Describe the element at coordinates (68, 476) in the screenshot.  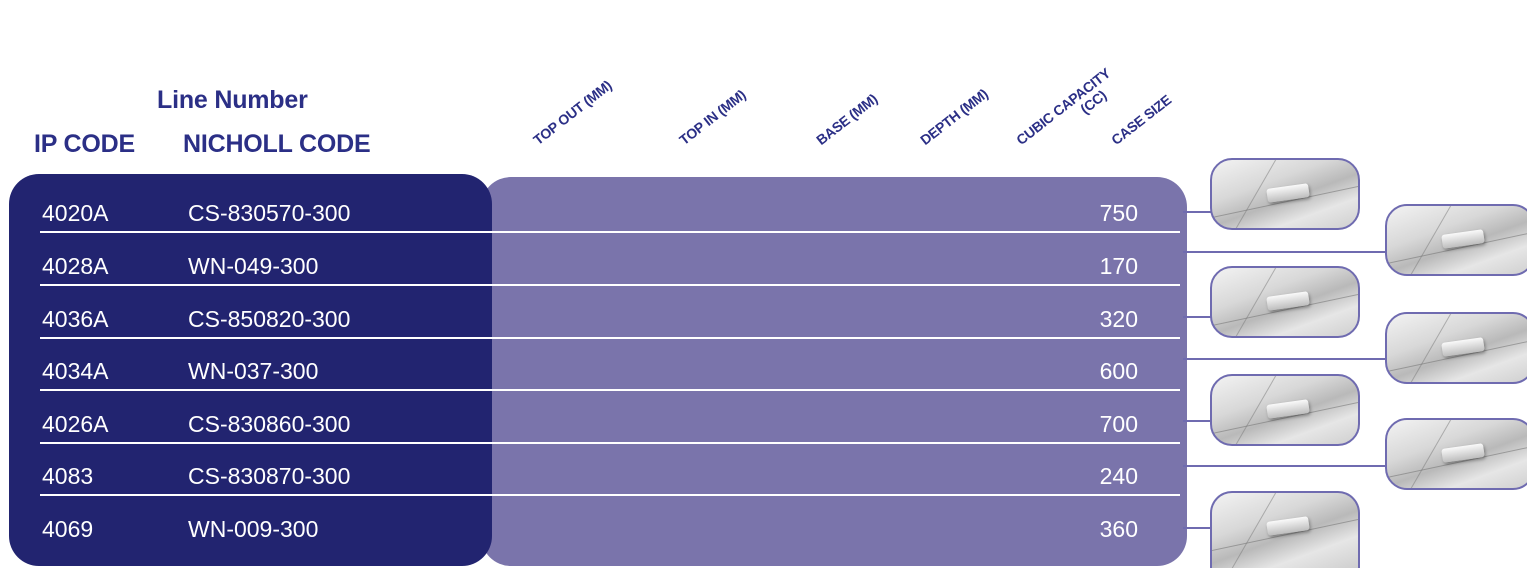
I see `ip-code-cell: 4083` at that location.